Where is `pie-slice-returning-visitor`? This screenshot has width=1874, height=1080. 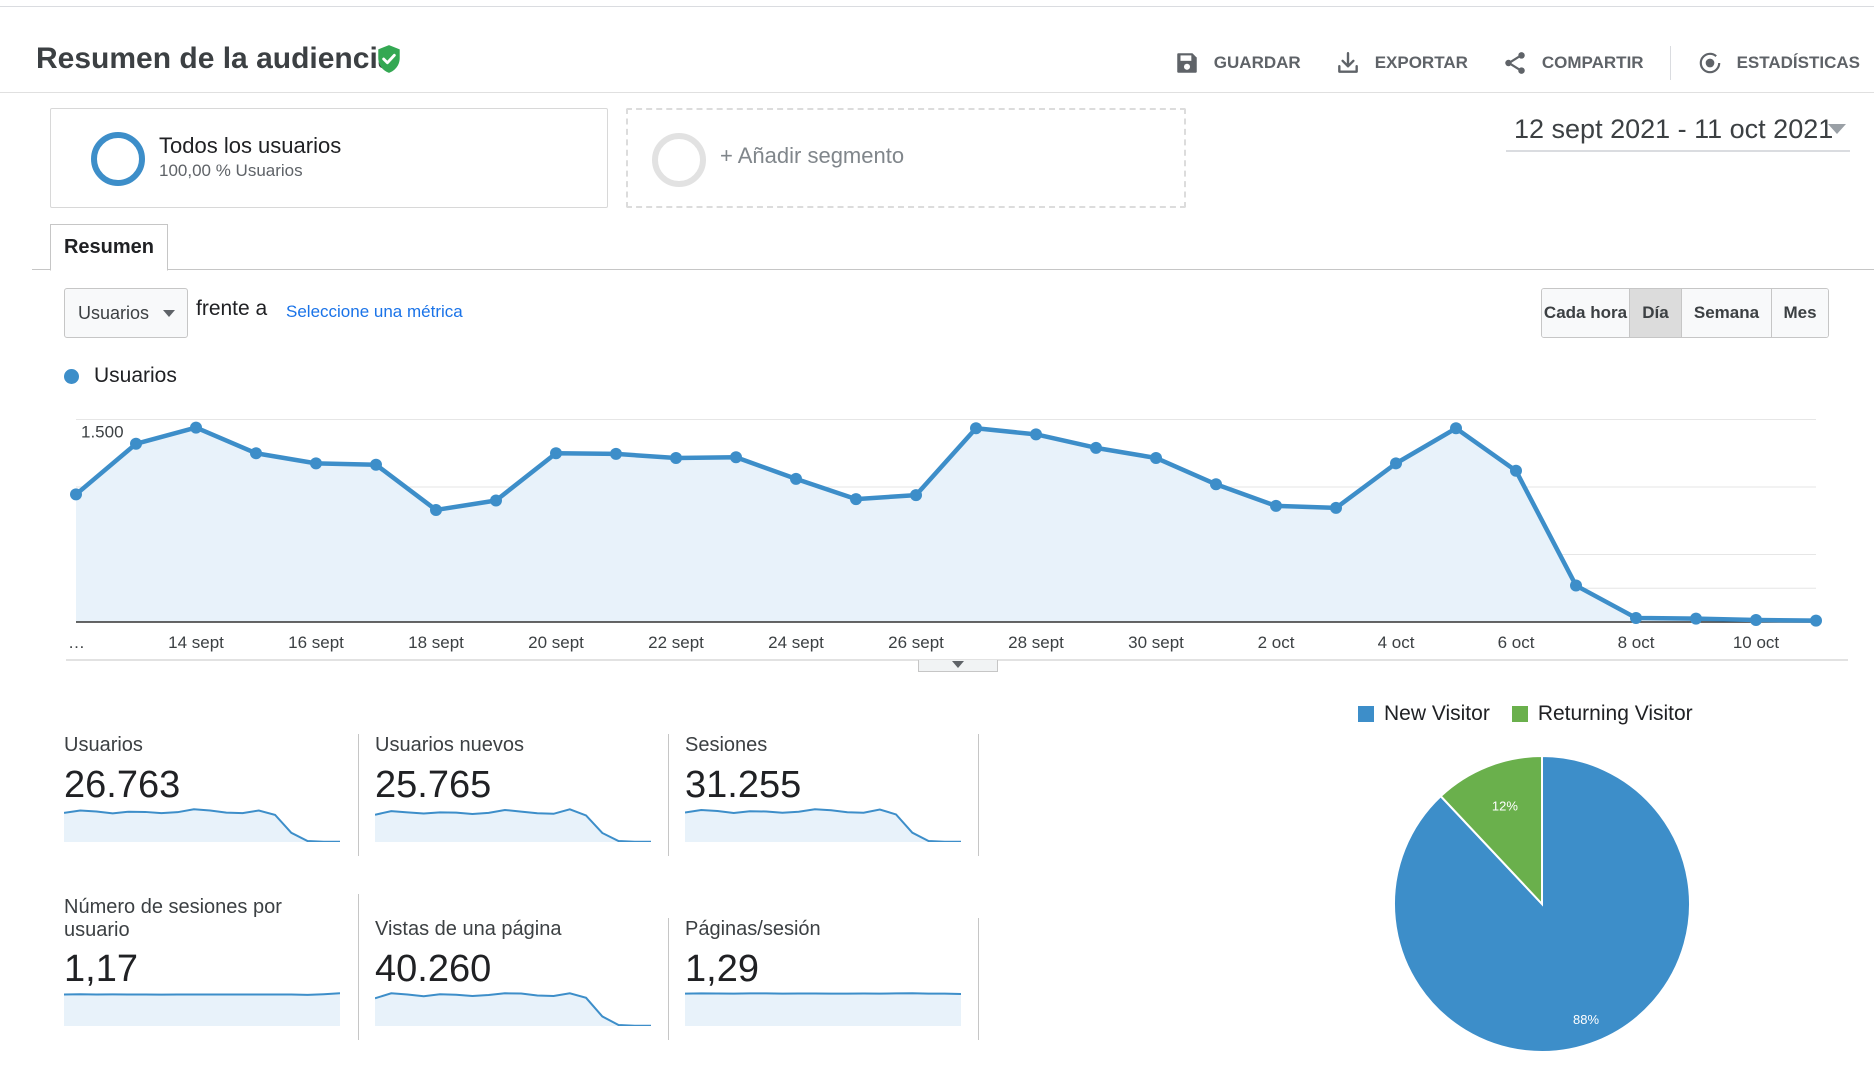 pie-slice-returning-visitor is located at coordinates (1491, 830).